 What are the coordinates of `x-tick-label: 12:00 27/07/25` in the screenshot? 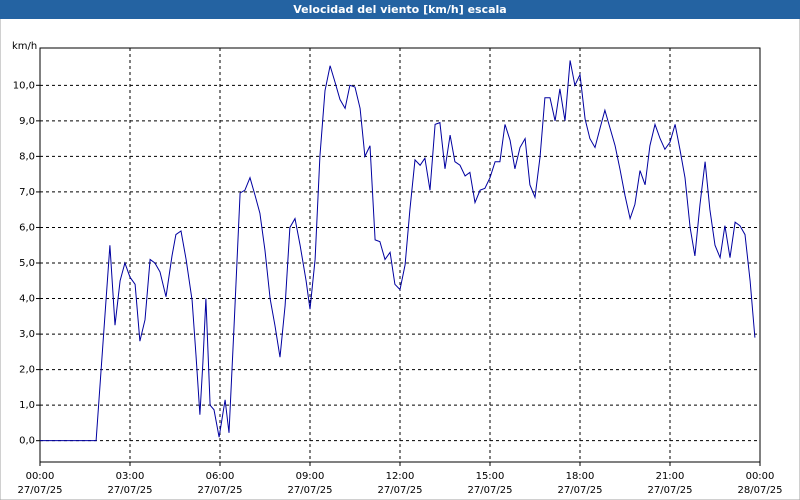 It's located at (400, 483).